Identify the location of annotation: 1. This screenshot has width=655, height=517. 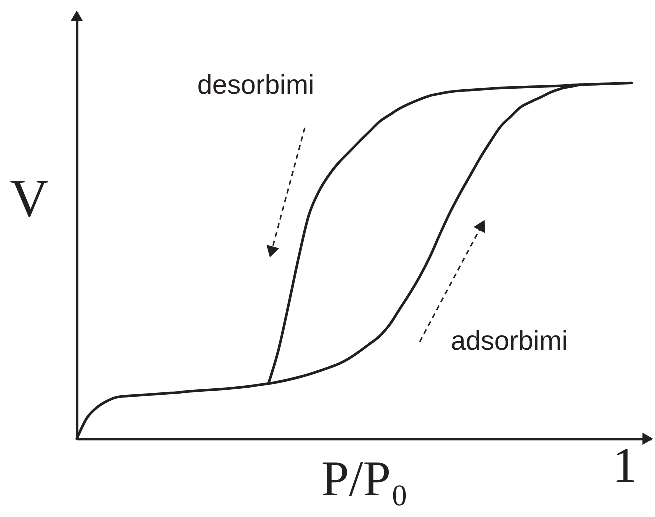
(625, 465).